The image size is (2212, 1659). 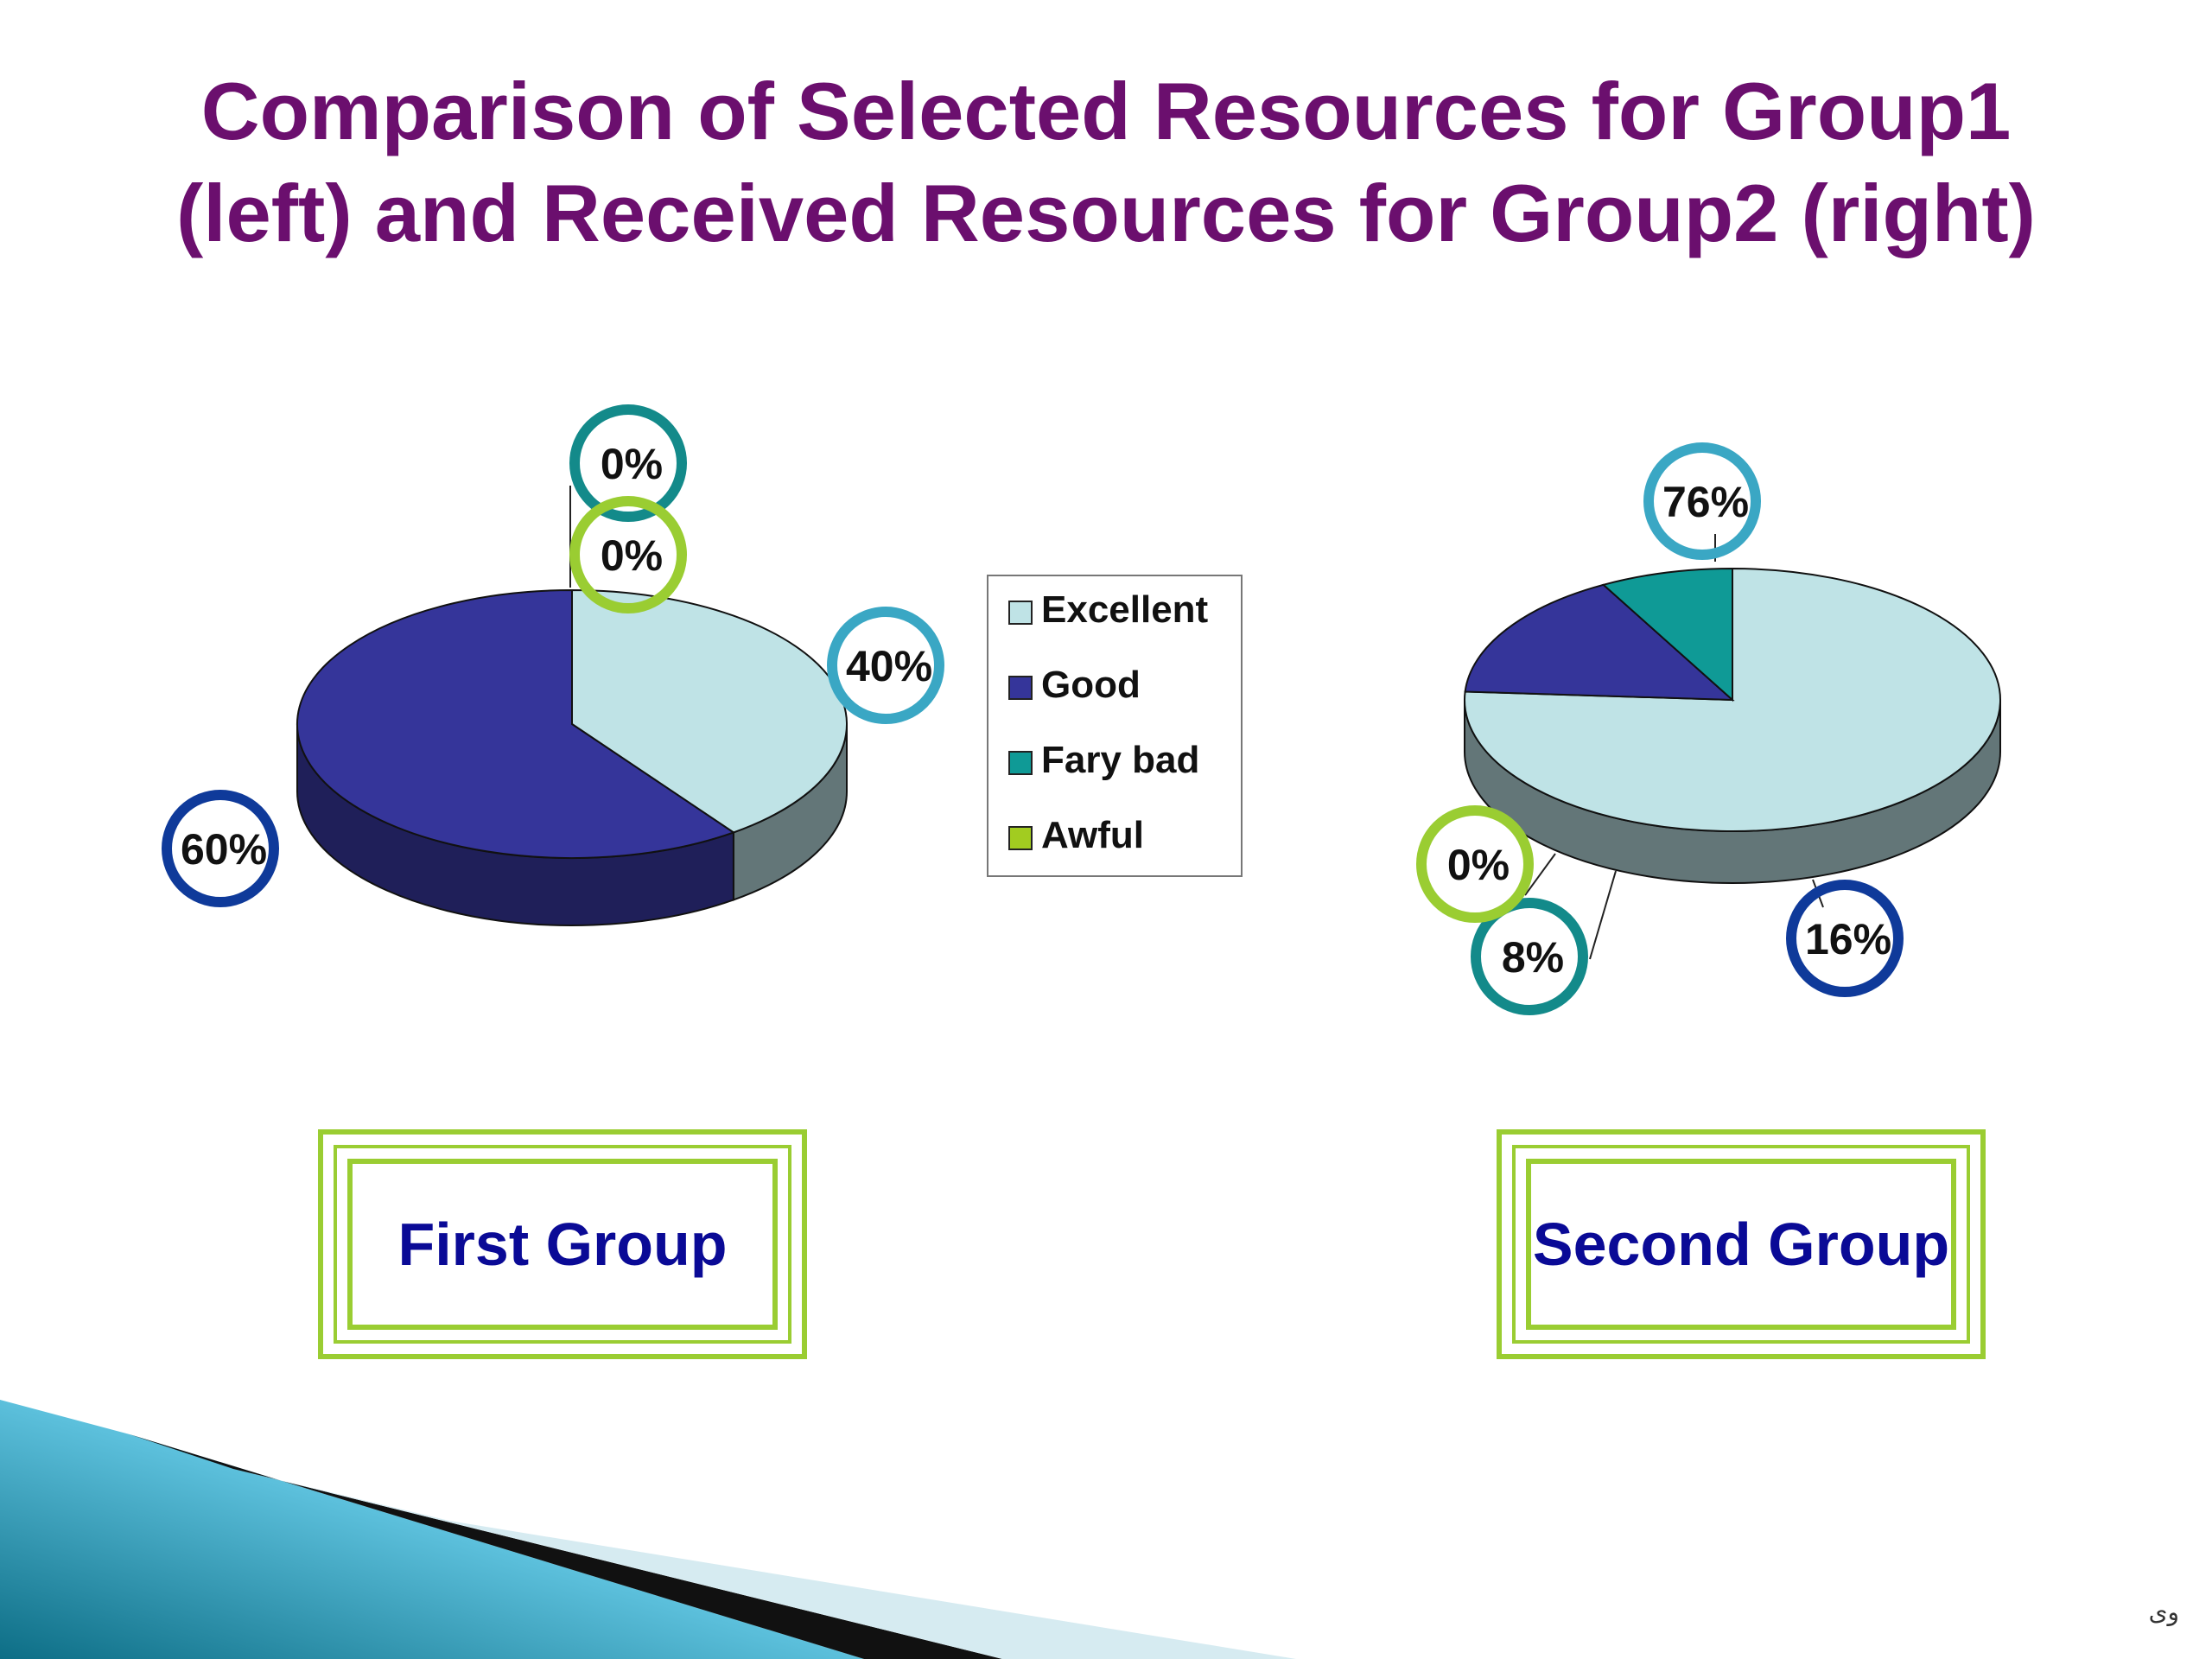 What do you see at coordinates (2163, 1612) in the screenshot?
I see `footer-mark: وی` at bounding box center [2163, 1612].